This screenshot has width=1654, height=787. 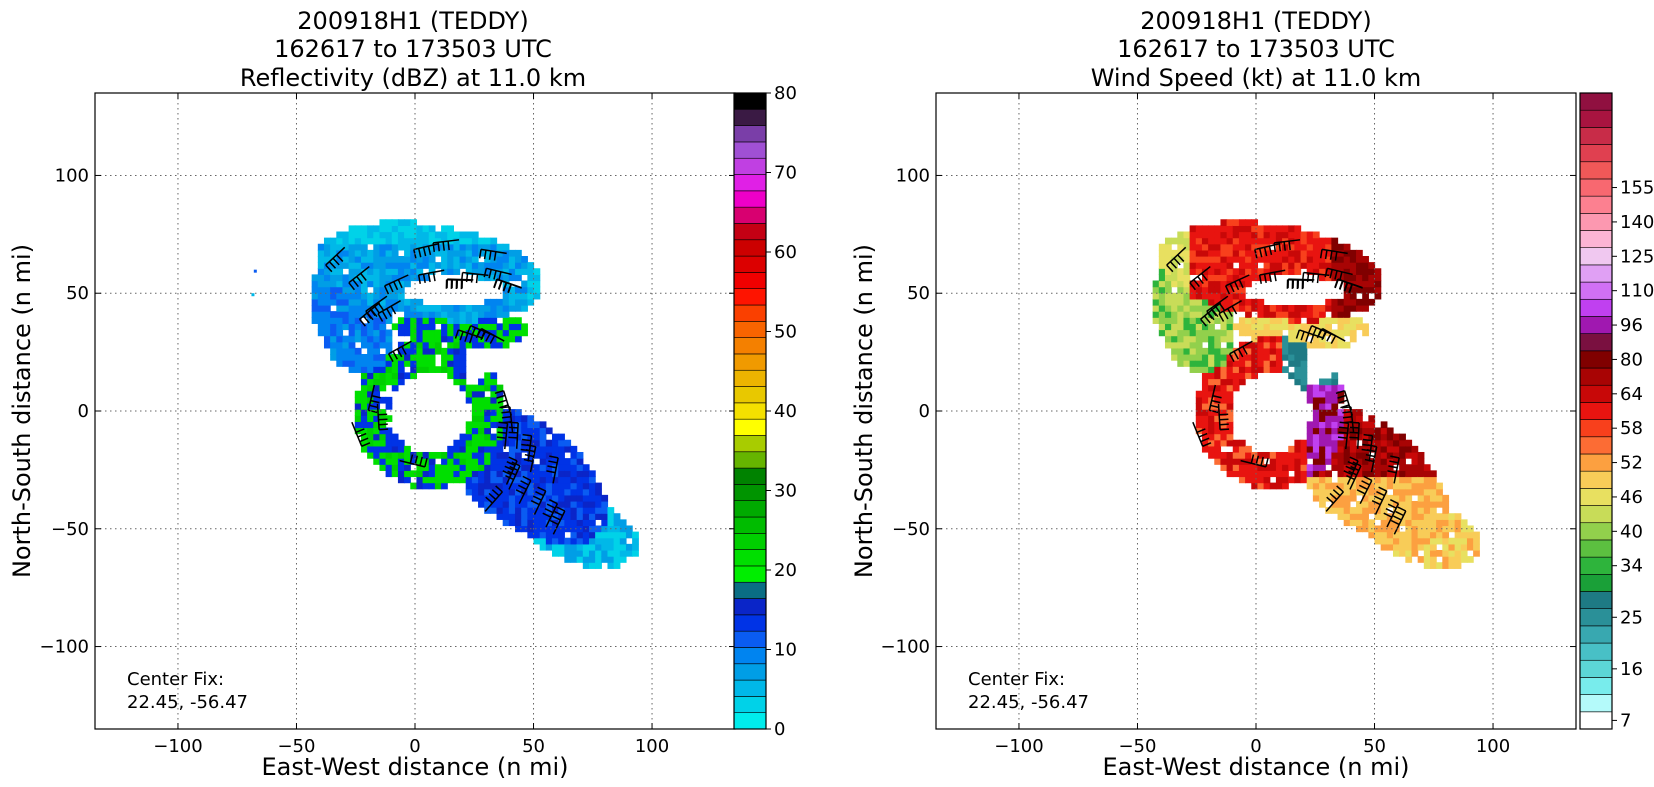 I want to click on colorbar-tick-label: 16, so click(x=1631, y=669).